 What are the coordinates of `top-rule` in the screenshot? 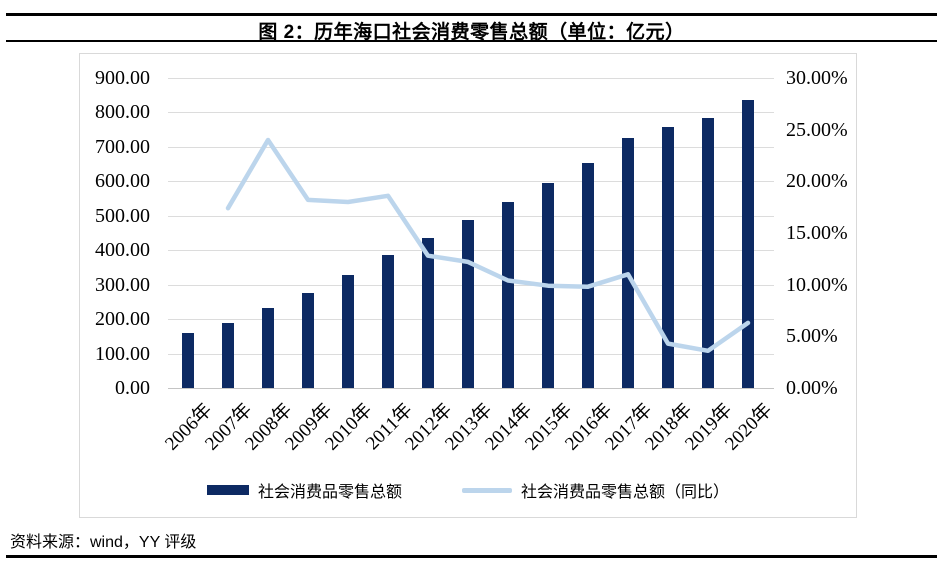 It's located at (471, 14).